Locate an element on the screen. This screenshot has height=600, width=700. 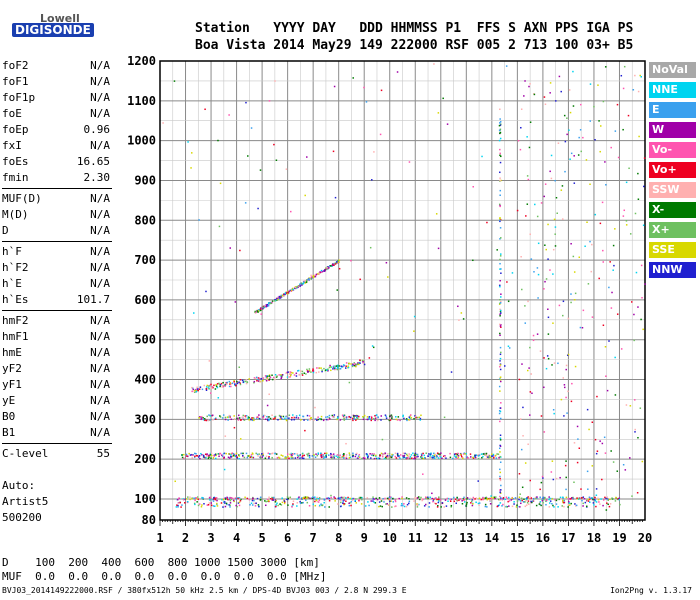
legend-item-e: E is located at coordinates (672, 110).